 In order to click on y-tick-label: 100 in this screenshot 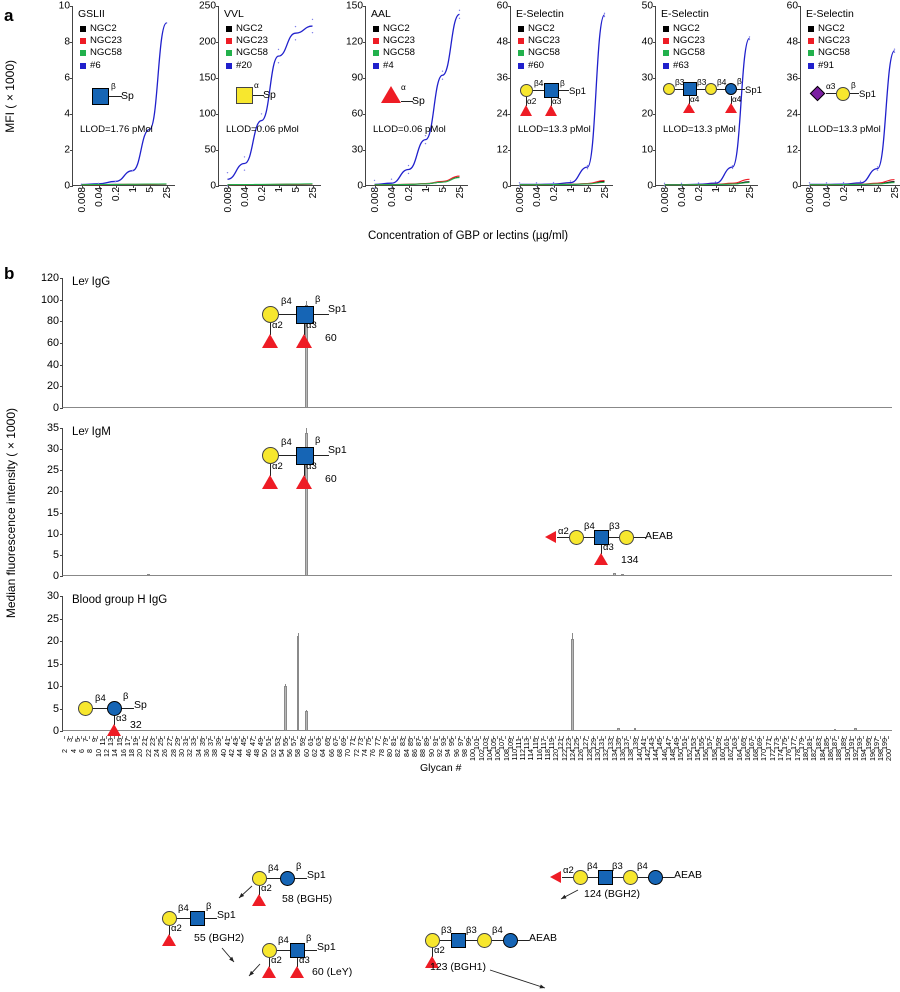, I will do `click(207, 114)`.